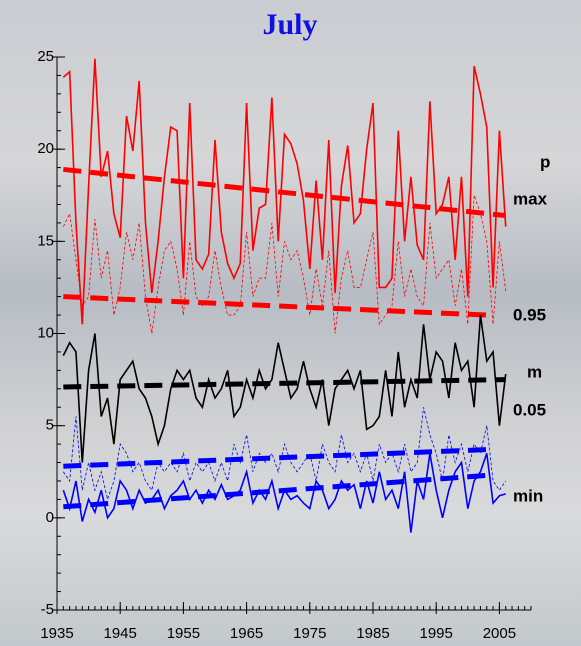 Image resolution: width=581 pixels, height=646 pixels. What do you see at coordinates (56, 633) in the screenshot?
I see `x-tick-label: 1935` at bounding box center [56, 633].